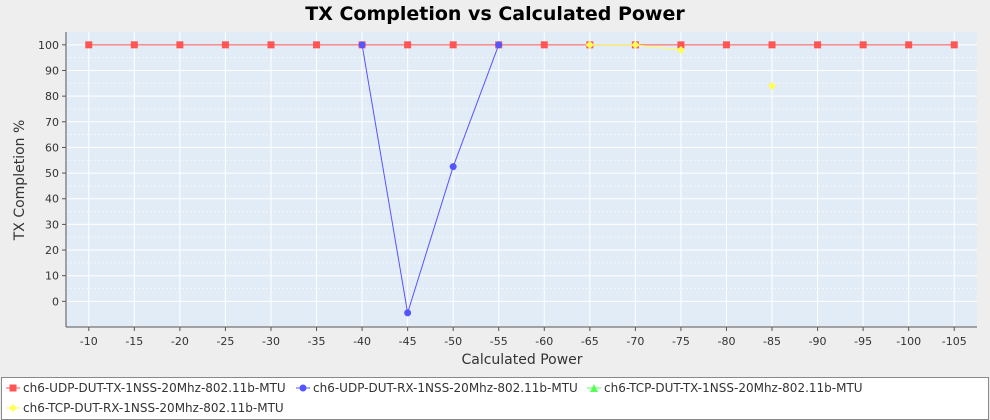  What do you see at coordinates (362, 341) in the screenshot?
I see `x-tick-label: -40` at bounding box center [362, 341].